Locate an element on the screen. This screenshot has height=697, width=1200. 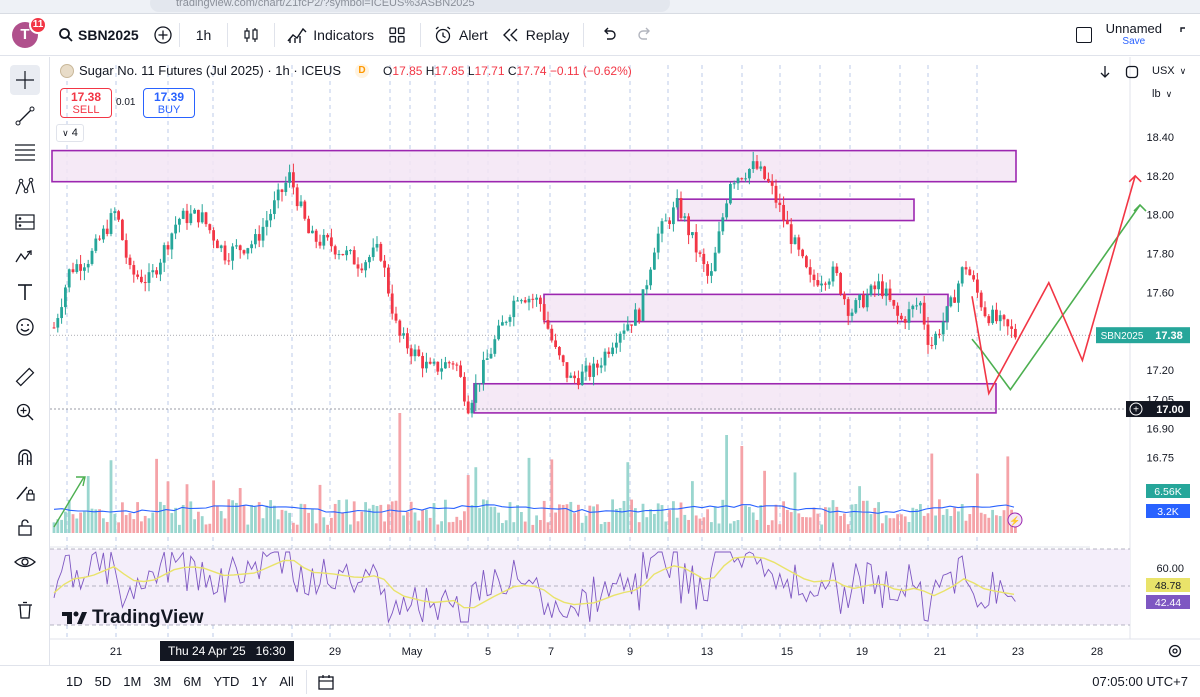
trend-line-tool is located at coordinates (25, 116).